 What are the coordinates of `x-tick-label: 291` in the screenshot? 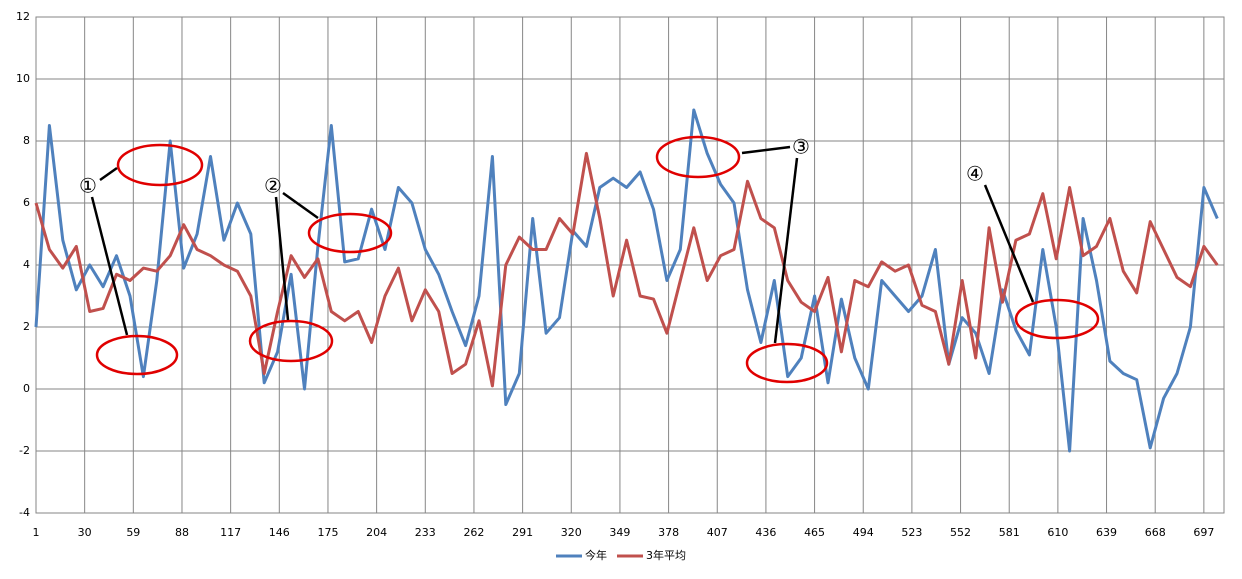 It's located at (522, 532).